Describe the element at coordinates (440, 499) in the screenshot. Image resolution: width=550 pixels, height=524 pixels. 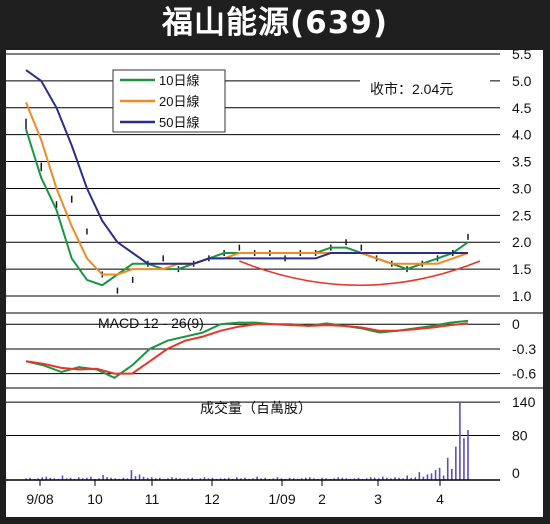
I see `x-tick-label: 4` at that location.